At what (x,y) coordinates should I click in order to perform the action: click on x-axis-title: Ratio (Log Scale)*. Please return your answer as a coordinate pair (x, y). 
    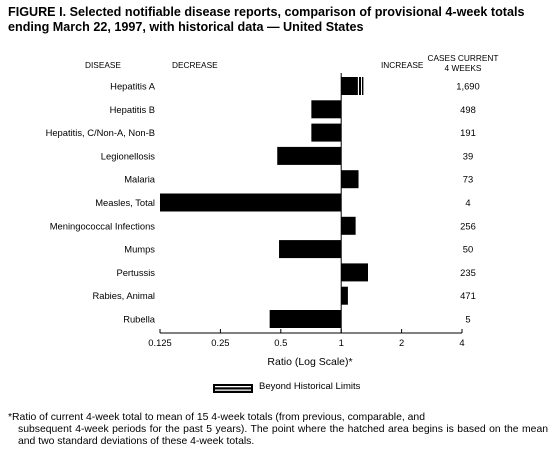
    Looking at the image, I should click on (309, 362).